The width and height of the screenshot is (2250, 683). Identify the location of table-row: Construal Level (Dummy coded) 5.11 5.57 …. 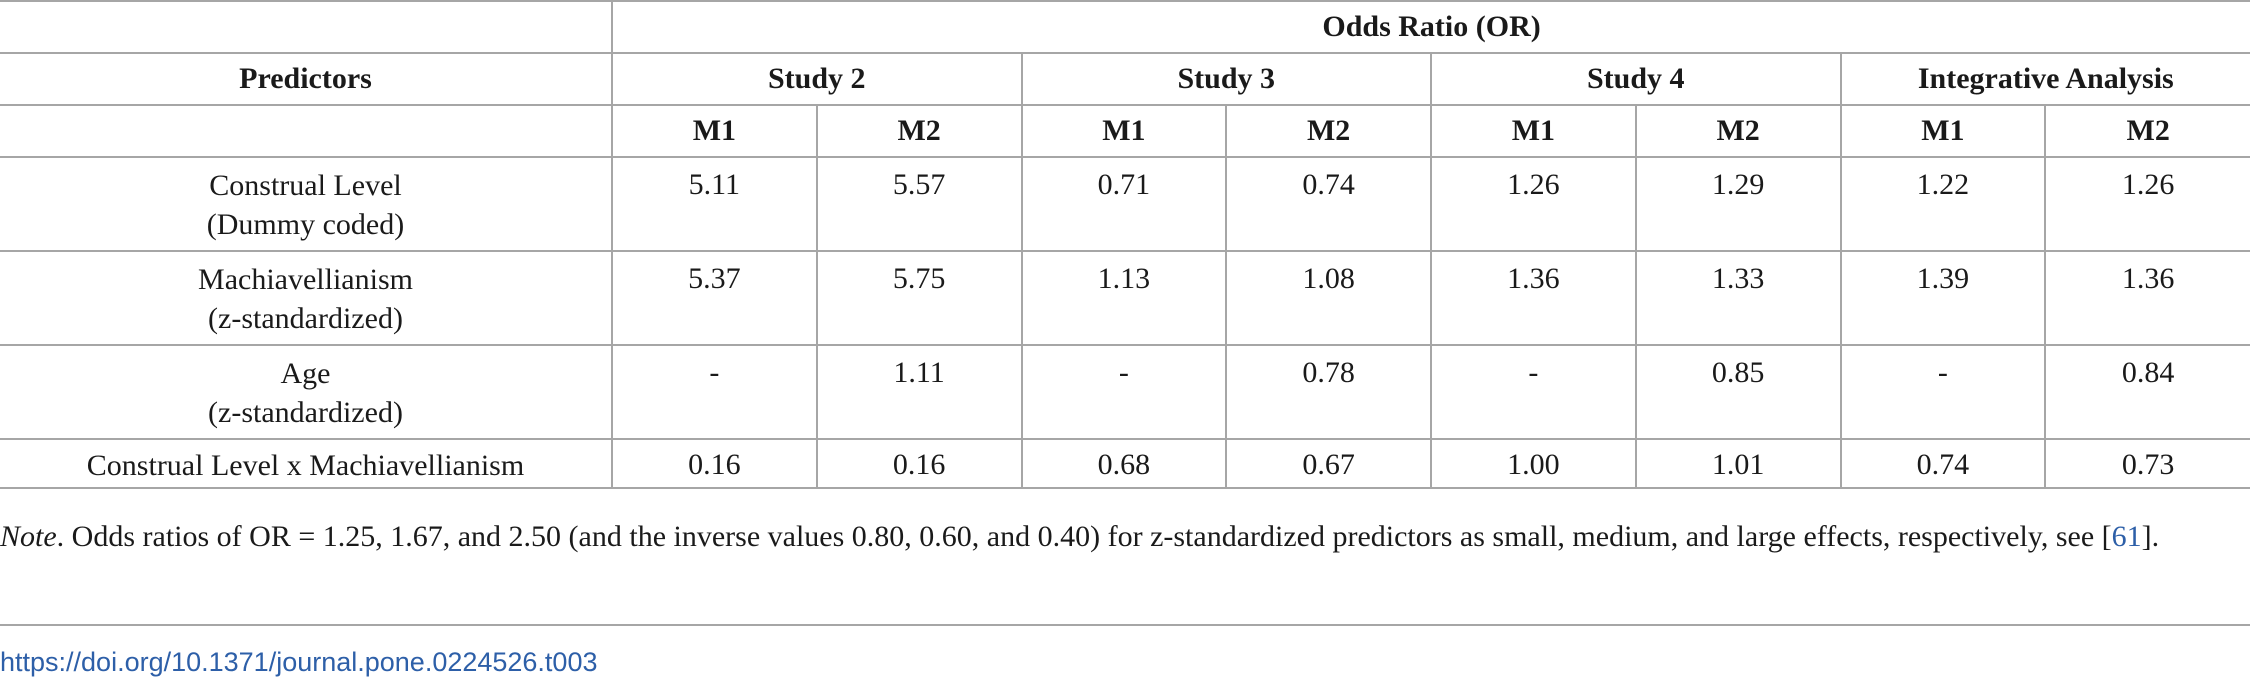
(1125, 204).